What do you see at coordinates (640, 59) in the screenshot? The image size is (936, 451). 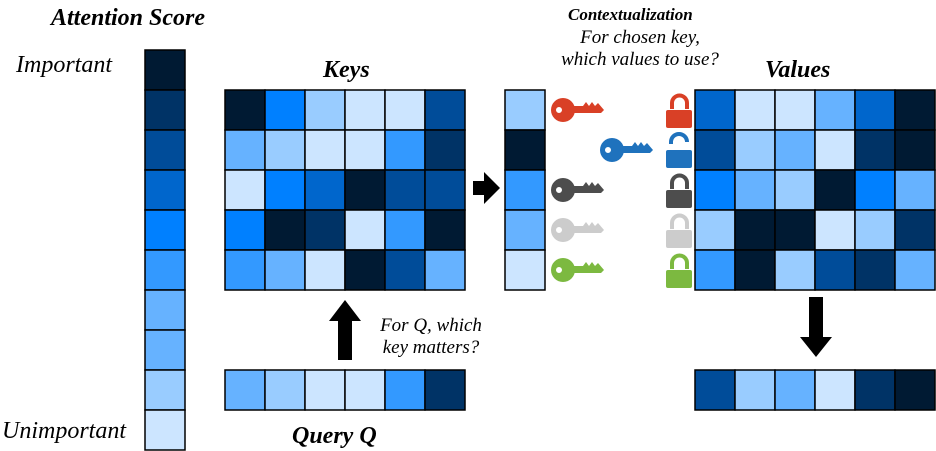 I see `context-caption-line-2: which values to use?` at bounding box center [640, 59].